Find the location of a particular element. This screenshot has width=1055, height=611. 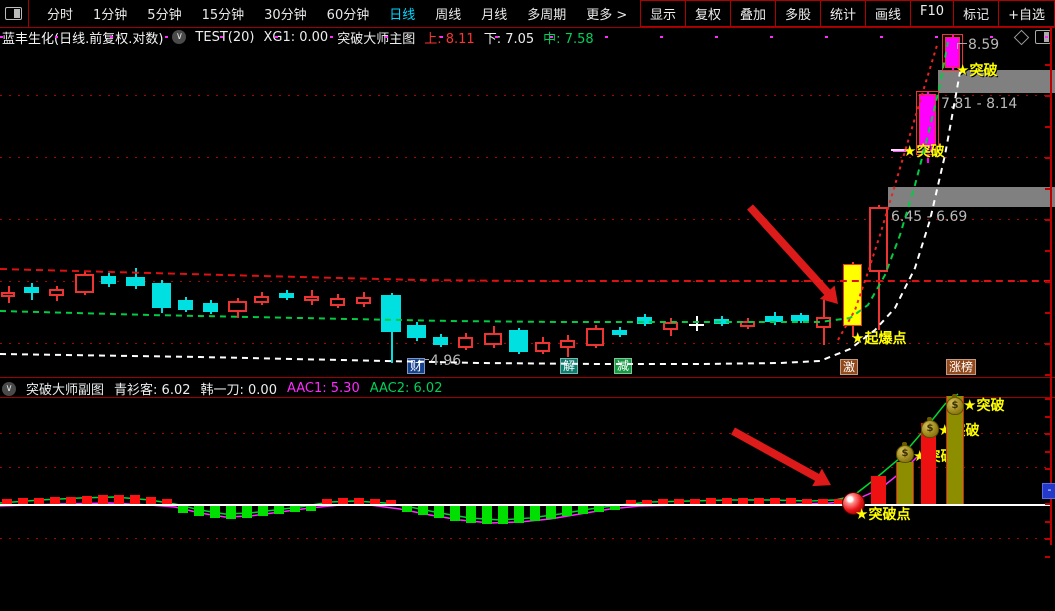

menu-item-15分钟: 15分钟 is located at coordinates (223, 15).